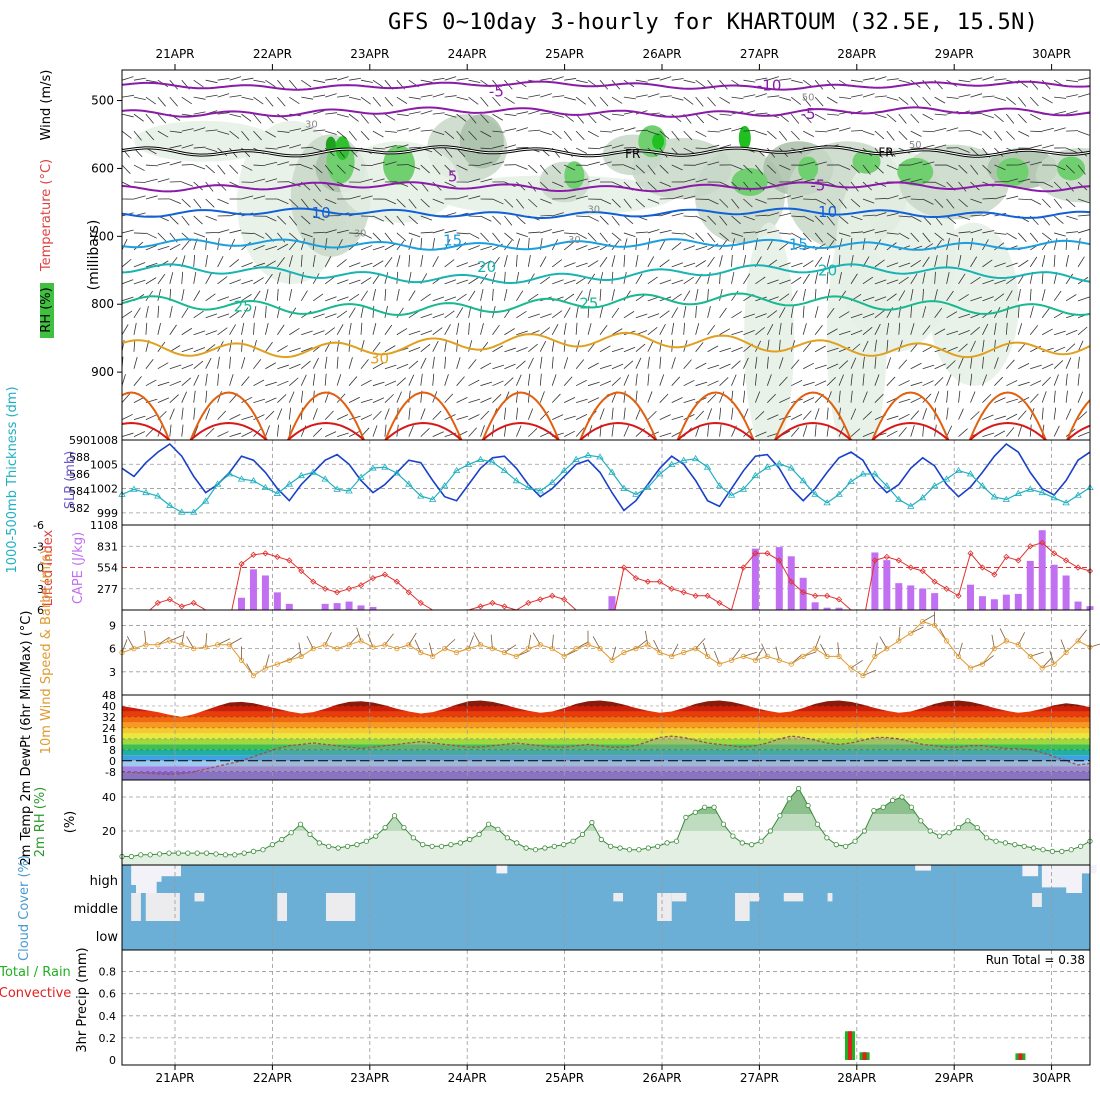 The height and width of the screenshot is (1100, 1100). Describe the element at coordinates (46, 105) in the screenshot. I see `y-axis-label-wind: Wind (m/s)` at that location.